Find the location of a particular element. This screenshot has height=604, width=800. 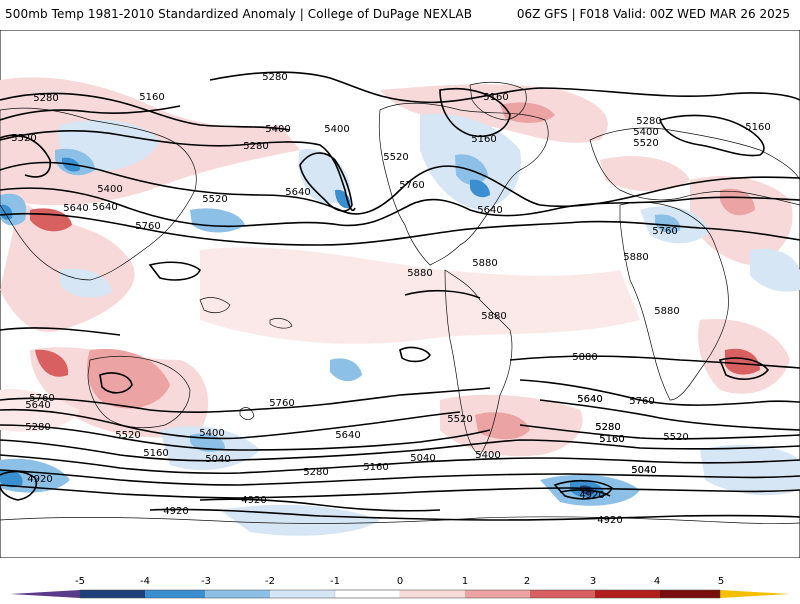

north-america-coast is located at coordinates (463, 184).